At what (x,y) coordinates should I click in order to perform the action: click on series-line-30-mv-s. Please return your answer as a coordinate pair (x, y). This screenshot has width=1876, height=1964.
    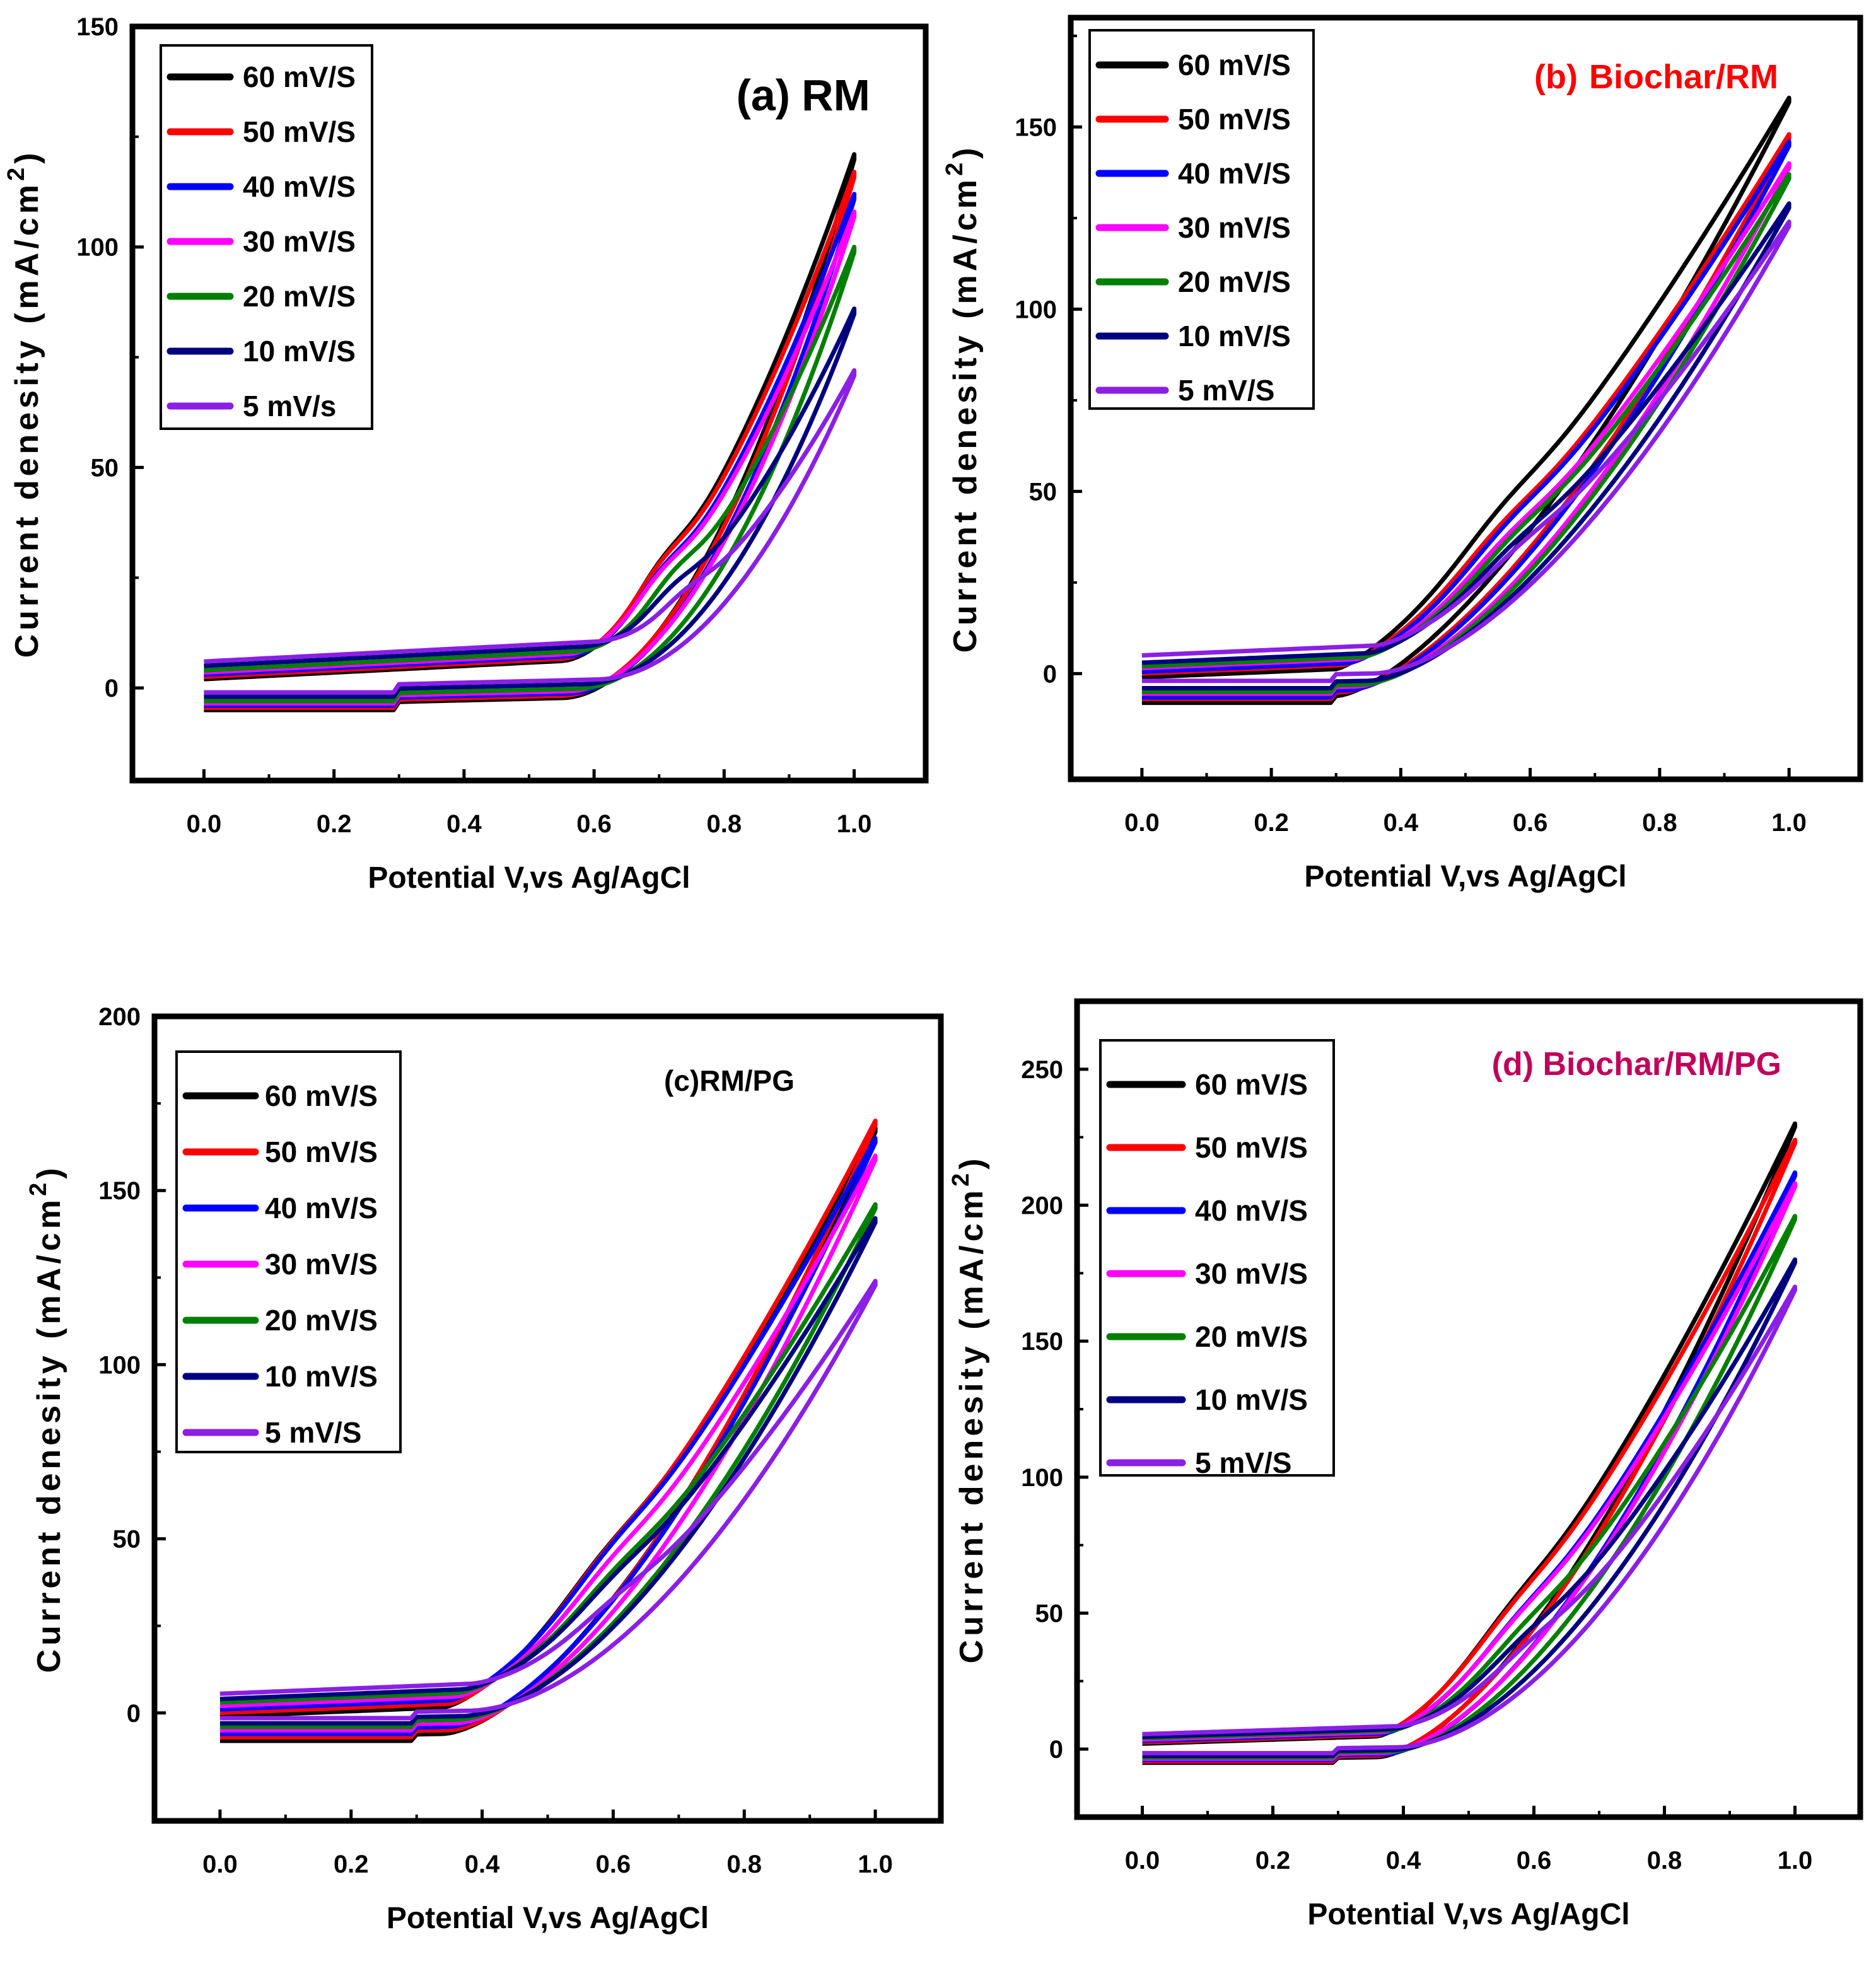
    Looking at the image, I should click on (548, 1443).